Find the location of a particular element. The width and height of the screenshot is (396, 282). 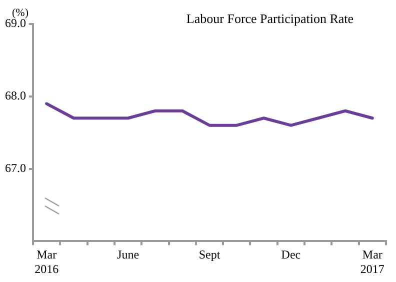

y-axis-title: (%) is located at coordinates (20, 13).